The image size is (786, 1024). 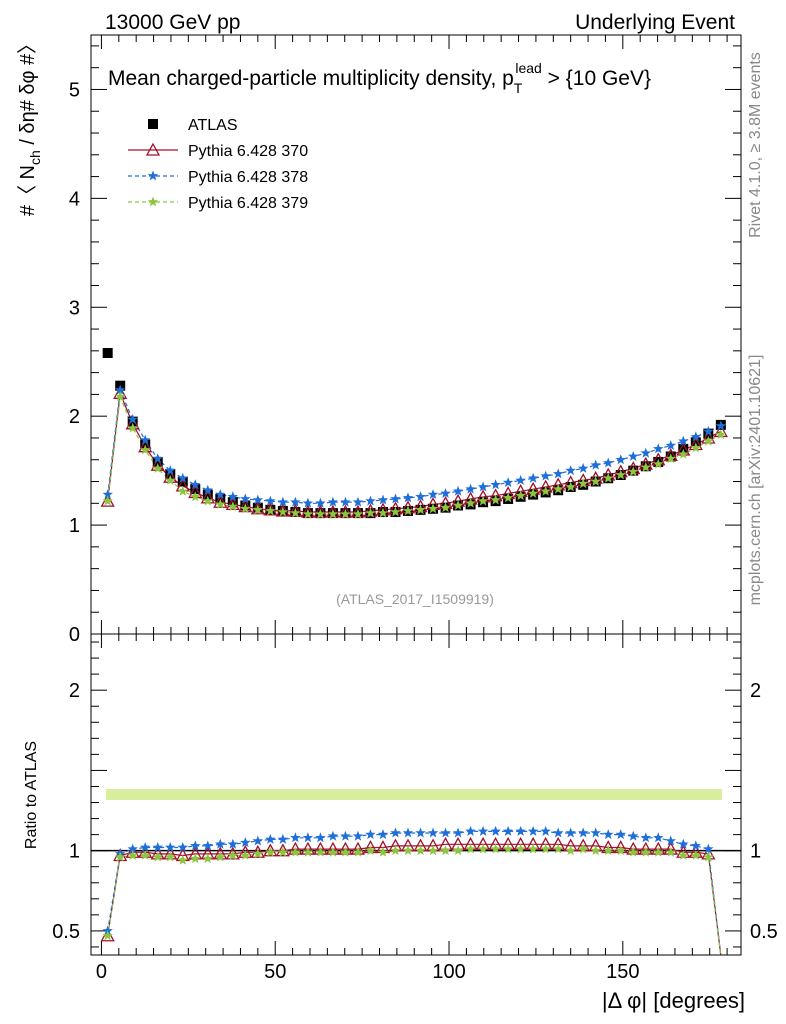 I want to click on plot-title-sub: T, so click(x=518, y=88).